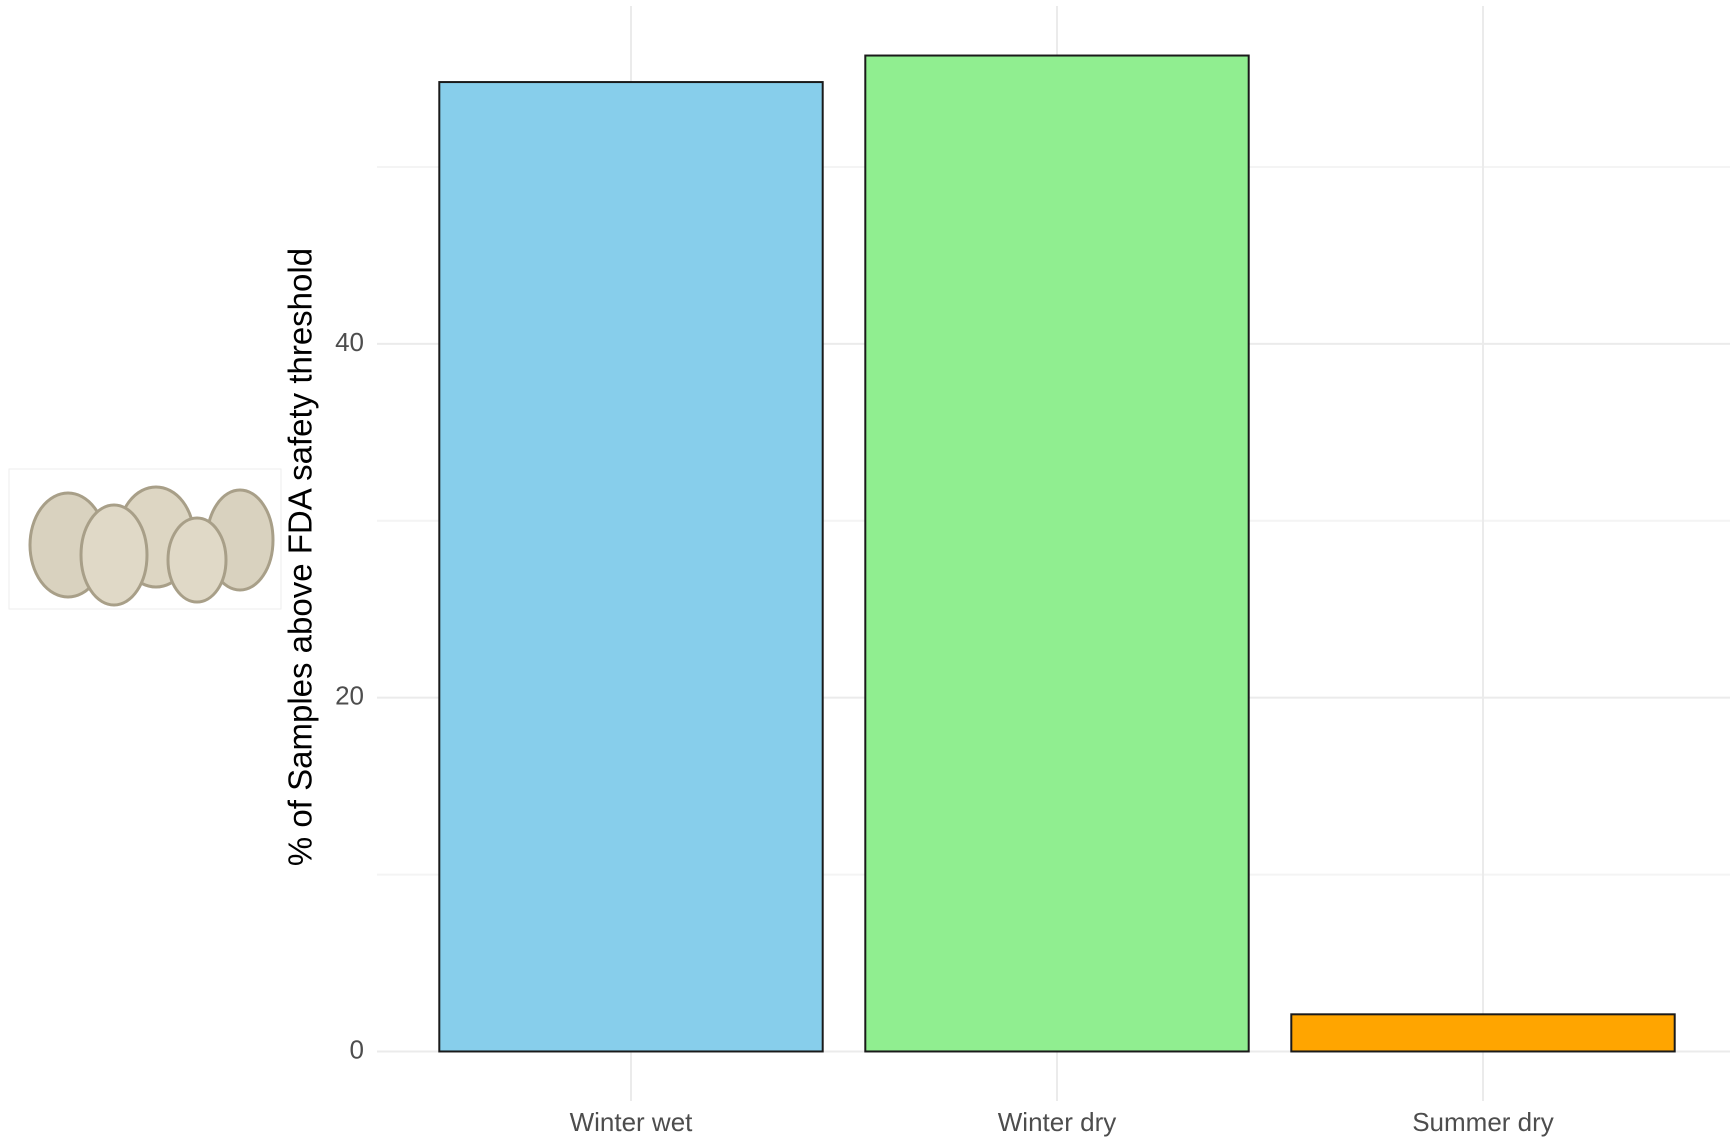 This screenshot has width=1730, height=1143. Describe the element at coordinates (1483, 1122) in the screenshot. I see `x-tick-label: Summer dry` at that location.